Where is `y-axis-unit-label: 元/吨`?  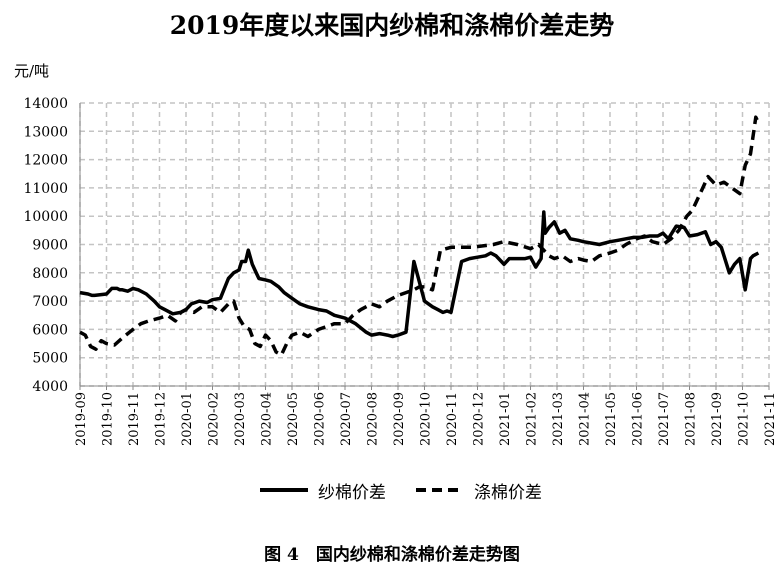 y-axis-unit-label: 元/吨 is located at coordinates (32, 71).